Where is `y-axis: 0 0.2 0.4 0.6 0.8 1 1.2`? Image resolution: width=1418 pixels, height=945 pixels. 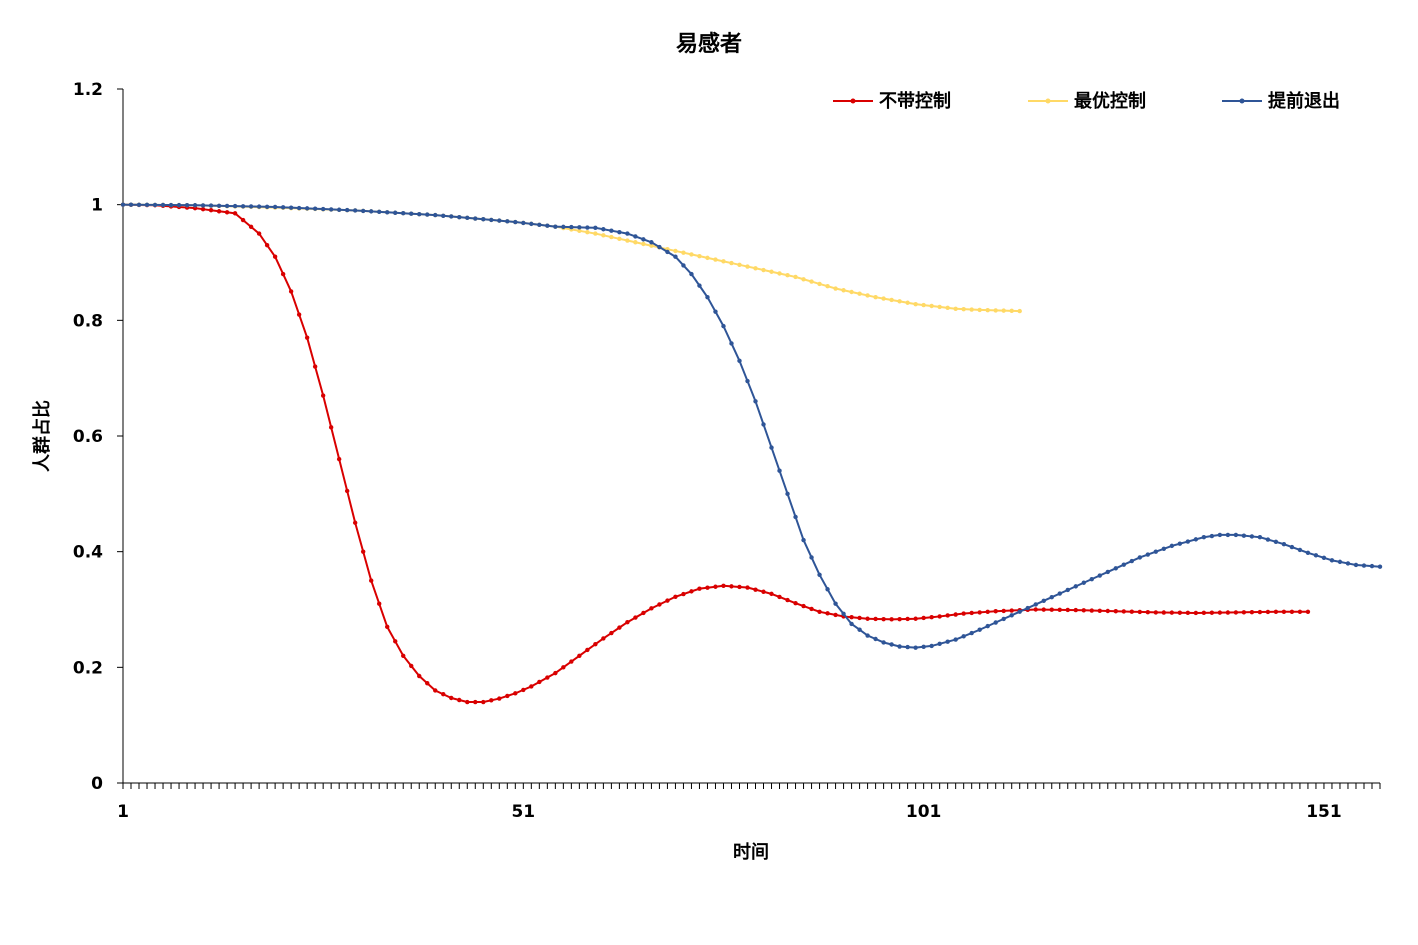 y-axis: 0 0.2 0.4 0.6 0.8 1 1.2 is located at coordinates (98, 437).